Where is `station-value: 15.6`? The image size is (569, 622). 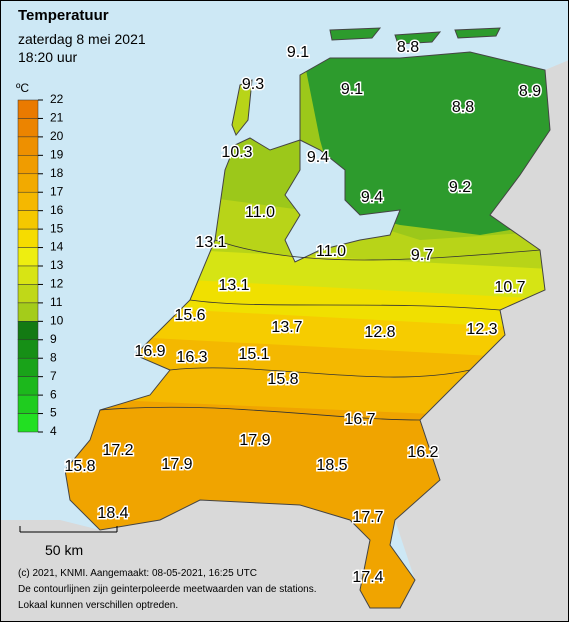 station-value: 15.6 is located at coordinates (189, 315).